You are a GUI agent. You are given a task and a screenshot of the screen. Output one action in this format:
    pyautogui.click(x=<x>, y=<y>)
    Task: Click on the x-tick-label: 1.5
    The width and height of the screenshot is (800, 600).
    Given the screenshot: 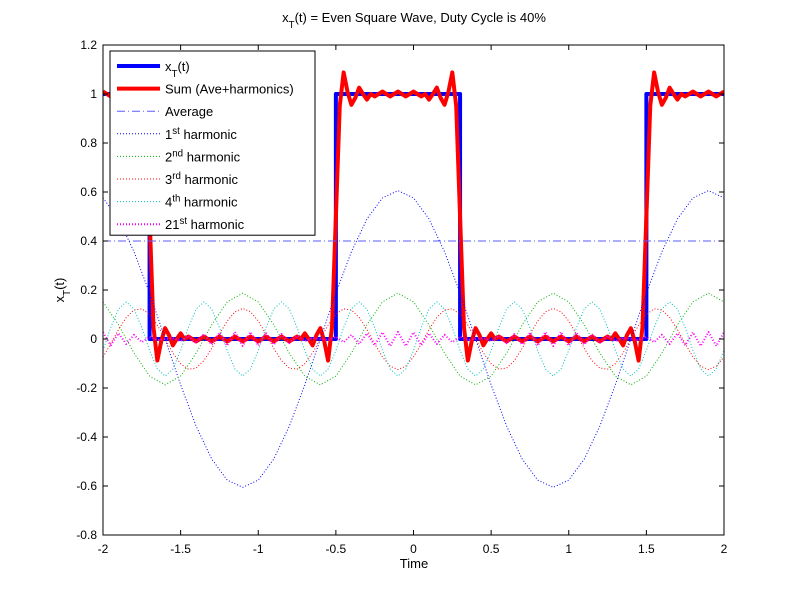 What is the action you would take?
    pyautogui.click(x=646, y=549)
    